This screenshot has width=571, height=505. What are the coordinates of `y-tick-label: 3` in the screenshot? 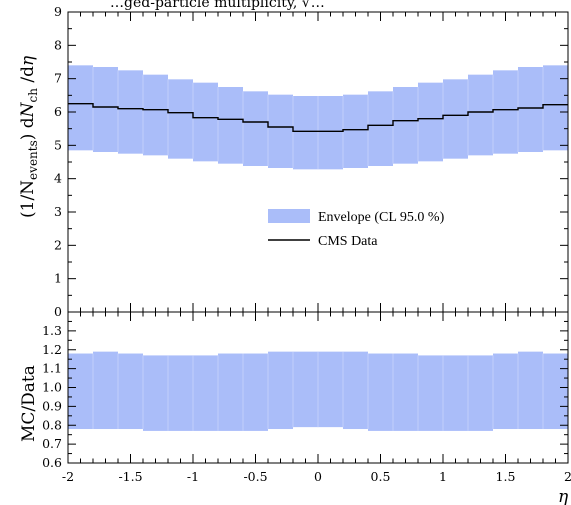 It's located at (58, 211).